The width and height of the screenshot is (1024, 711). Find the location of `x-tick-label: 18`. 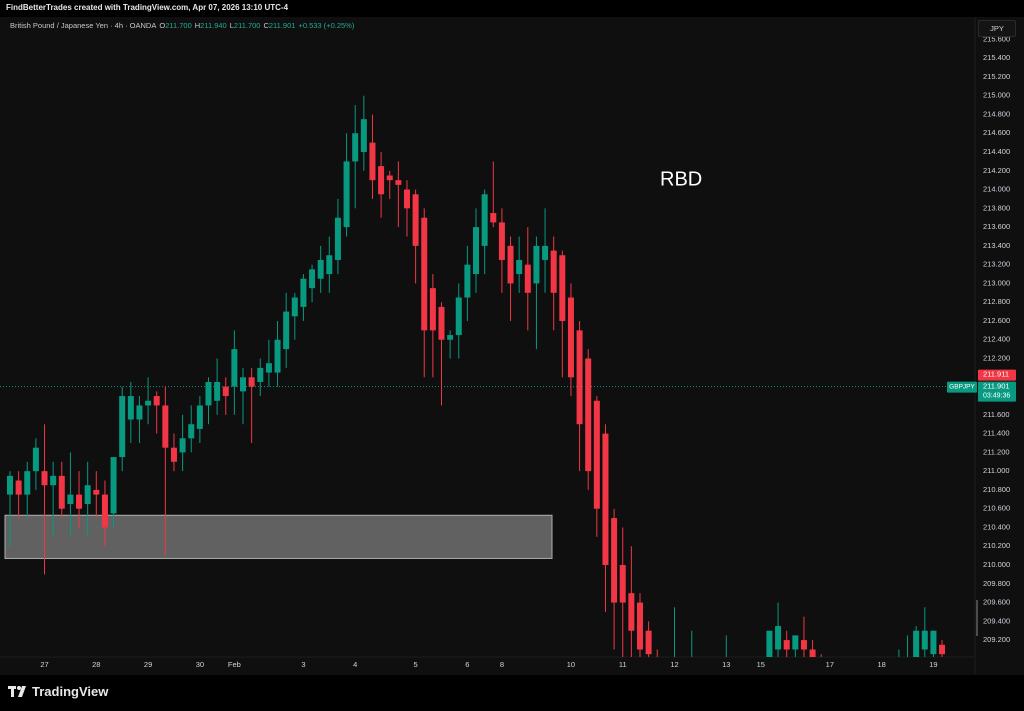

x-tick-label: 18 is located at coordinates (881, 664).